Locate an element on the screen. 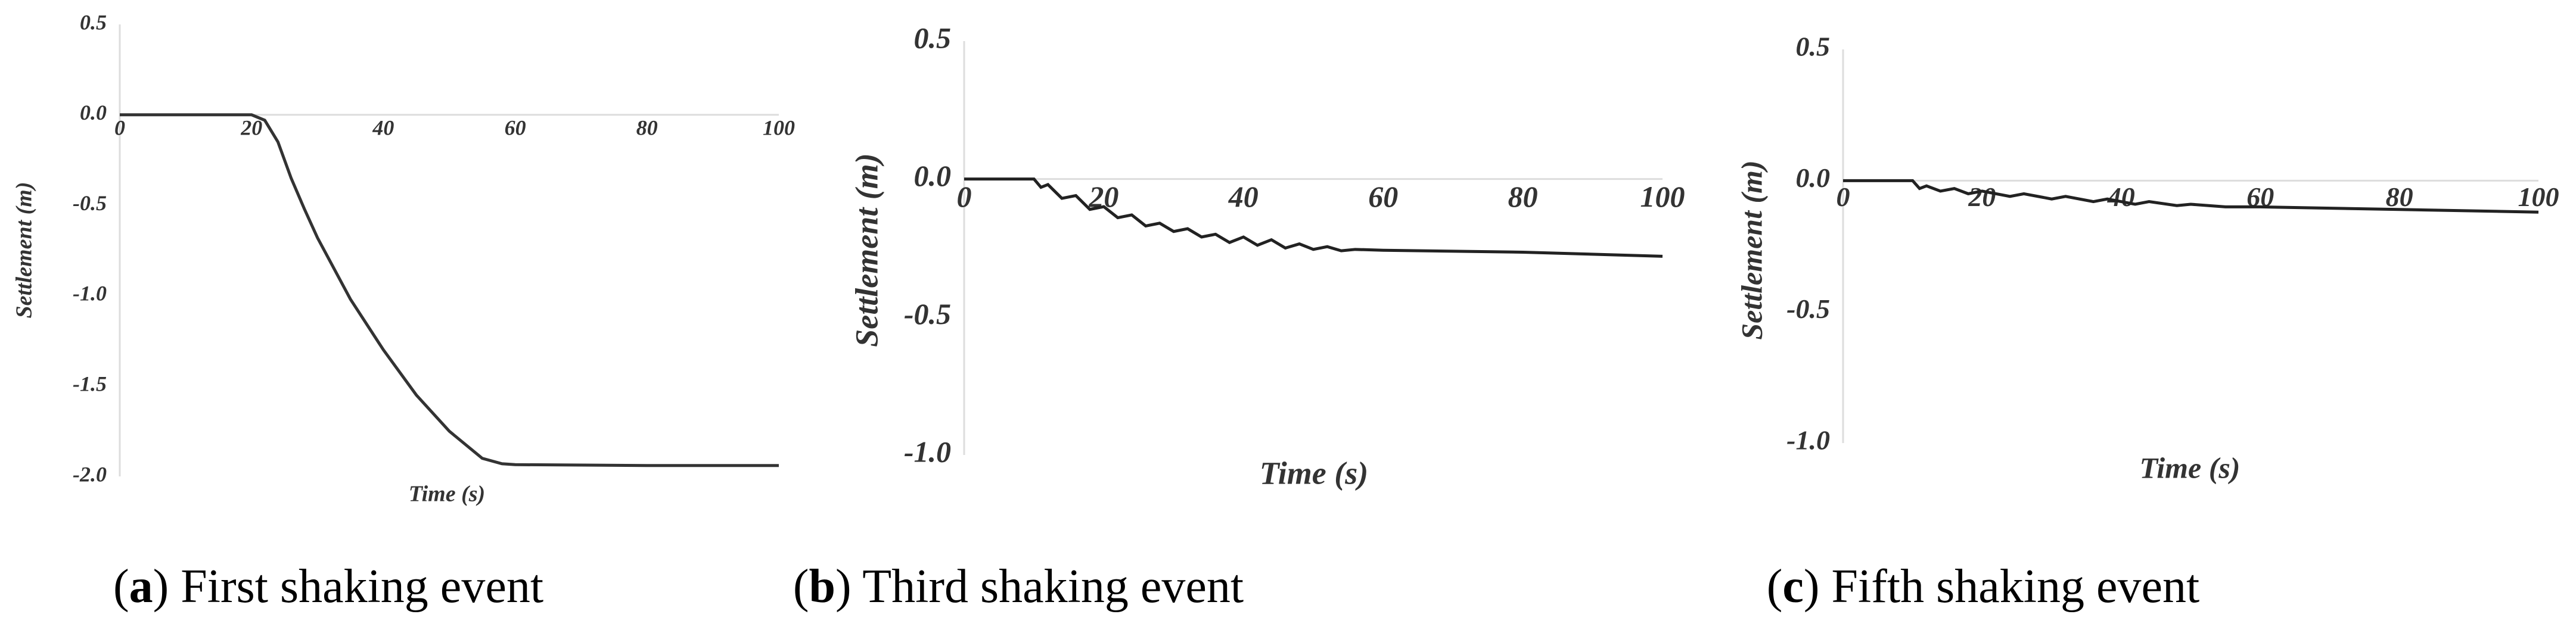 This screenshot has height=636, width=2576. caption: (b) Third shaking event is located at coordinates (1018, 586).